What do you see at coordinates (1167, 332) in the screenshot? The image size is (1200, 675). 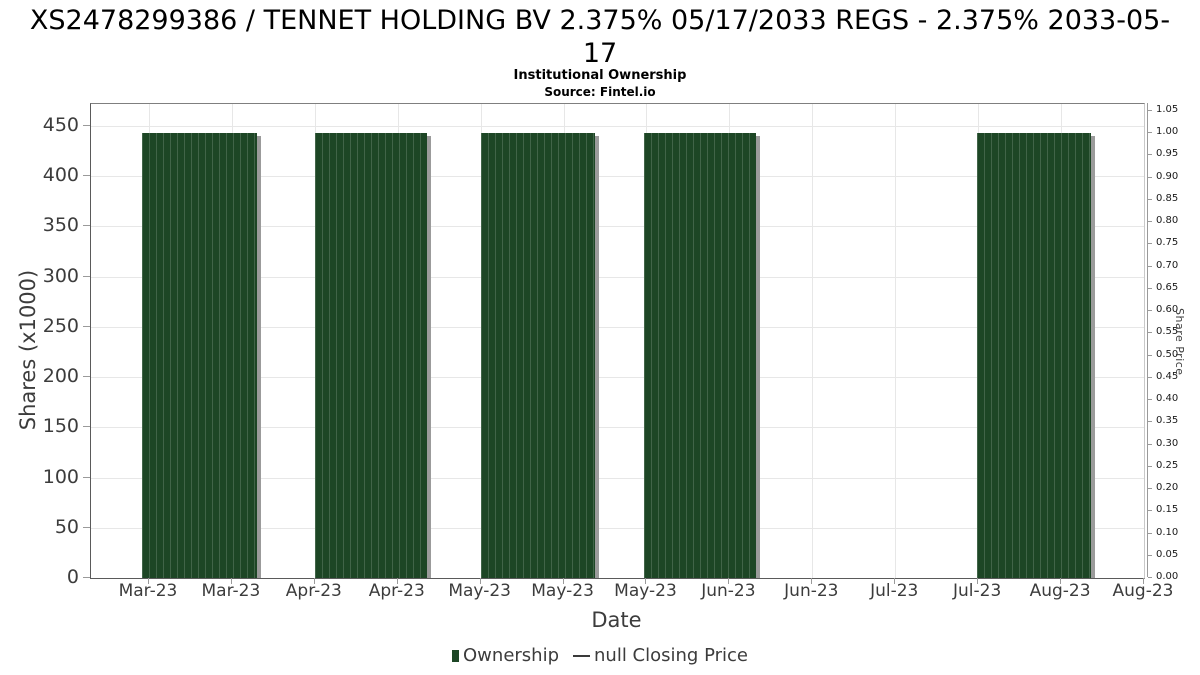 I see `y-right-tick-label: 0.55` at bounding box center [1167, 332].